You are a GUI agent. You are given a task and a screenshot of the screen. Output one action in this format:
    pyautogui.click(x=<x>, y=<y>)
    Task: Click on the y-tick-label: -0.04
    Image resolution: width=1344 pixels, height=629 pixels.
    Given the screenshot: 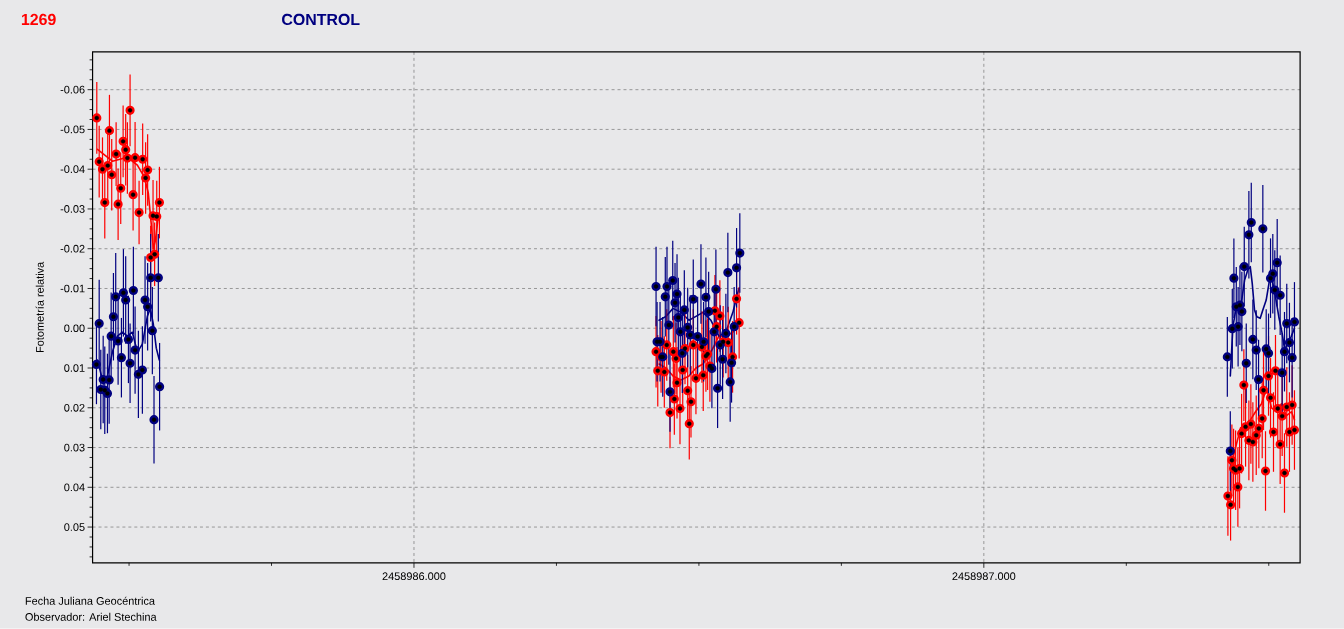 What is the action you would take?
    pyautogui.click(x=72, y=169)
    